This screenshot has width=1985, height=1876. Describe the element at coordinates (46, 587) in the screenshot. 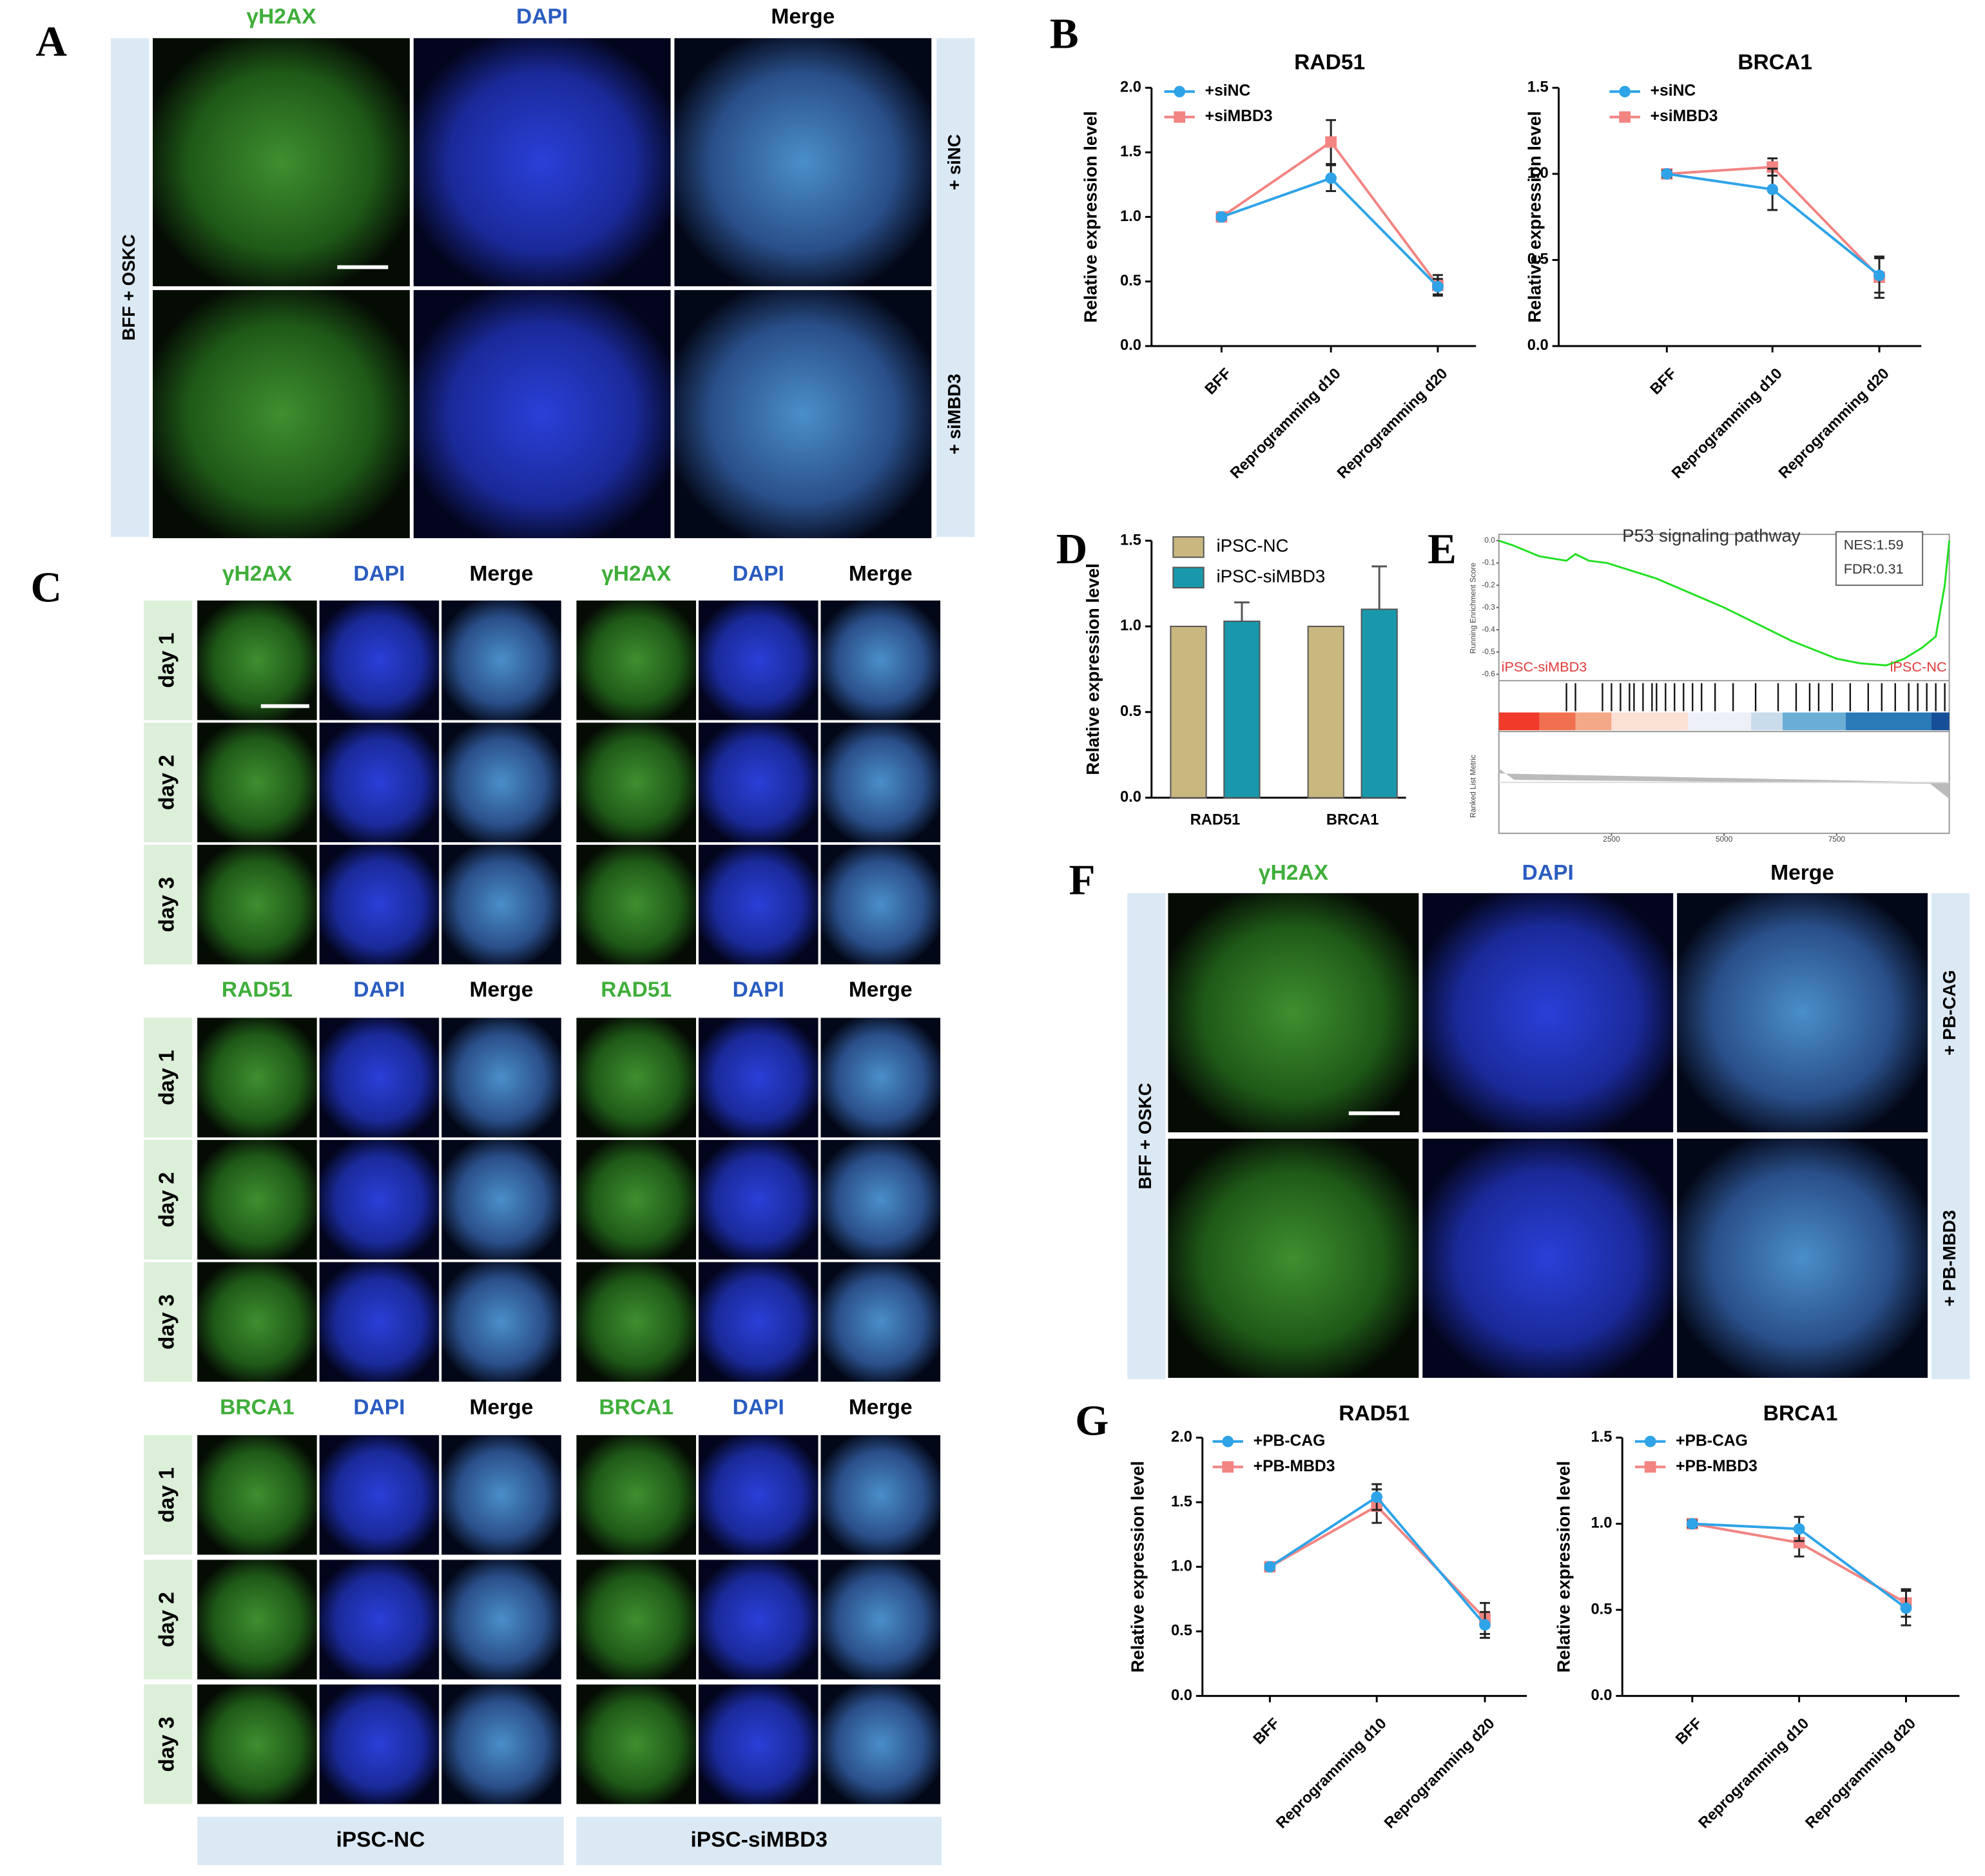

I see `panel-letter: C` at that location.